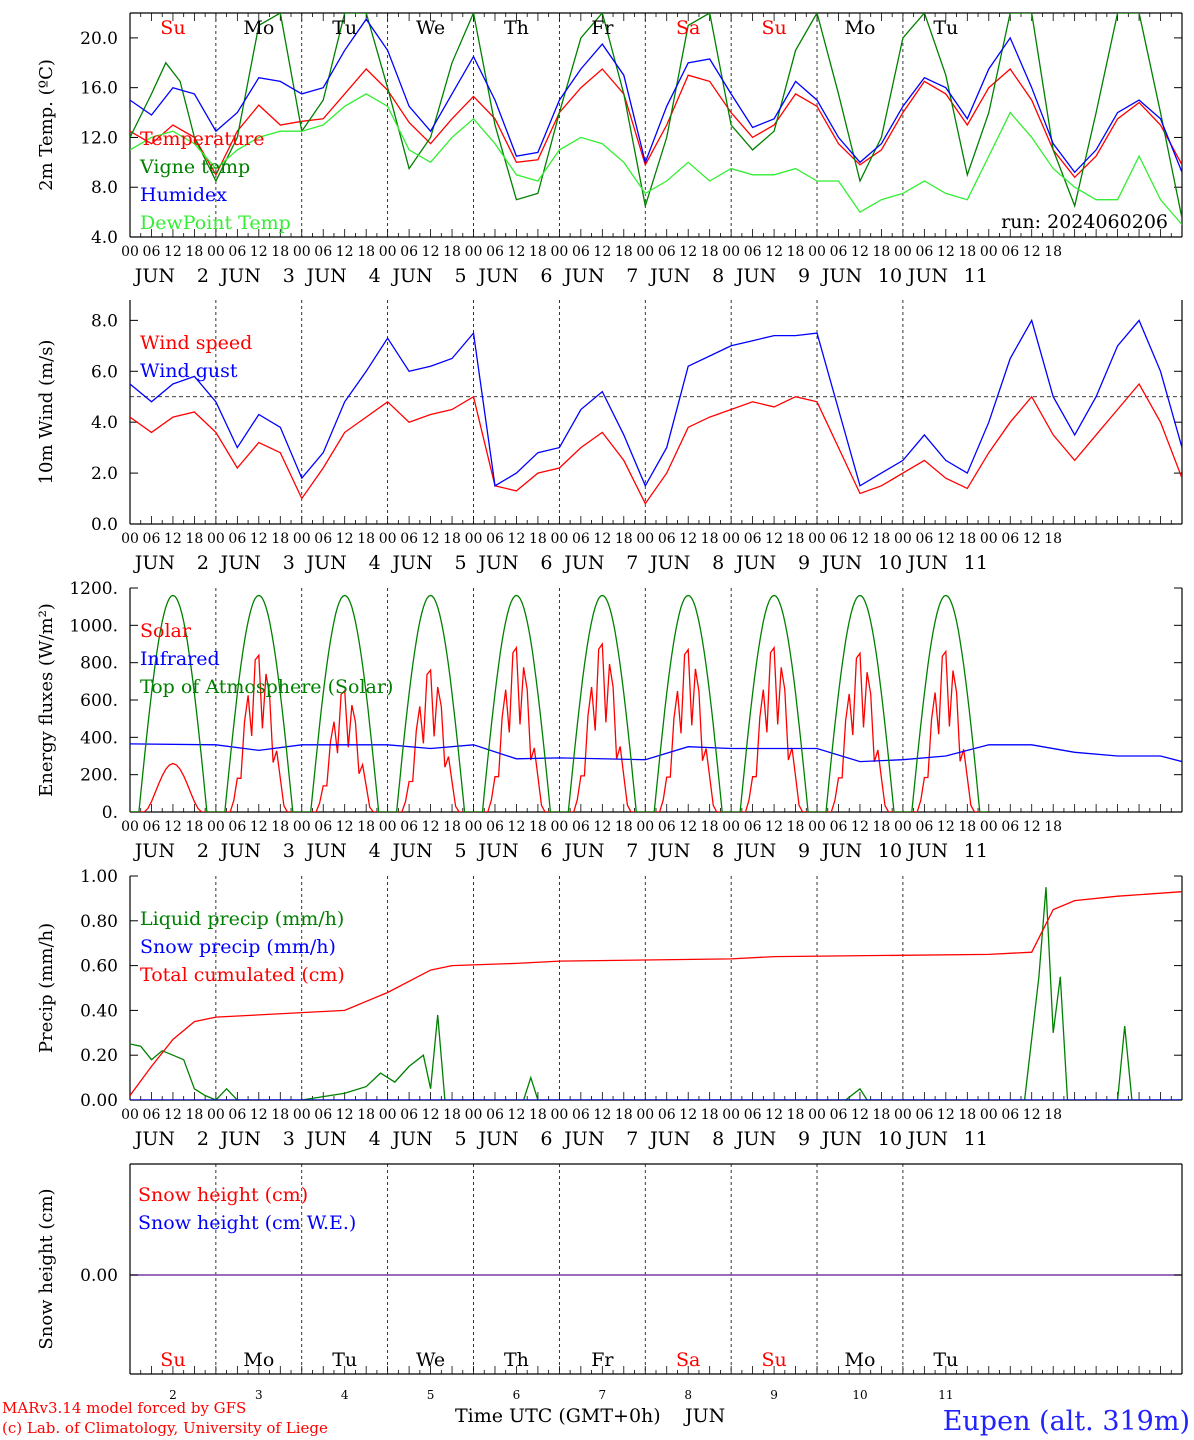 This screenshot has width=1194, height=1440. I want to click on y-tick-label: 6.0, so click(104, 372).